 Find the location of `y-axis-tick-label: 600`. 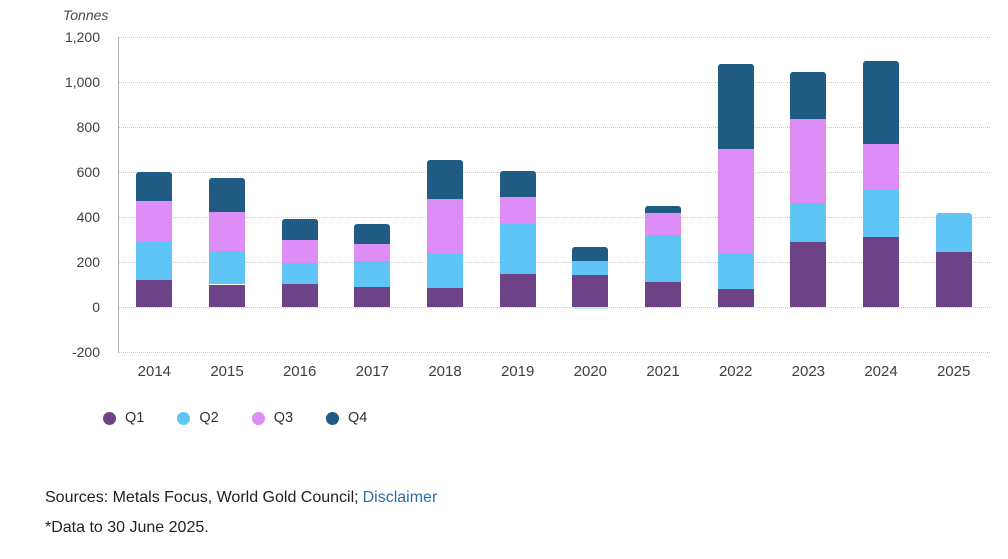

y-axis-tick-label: 600 is located at coordinates (88, 172).